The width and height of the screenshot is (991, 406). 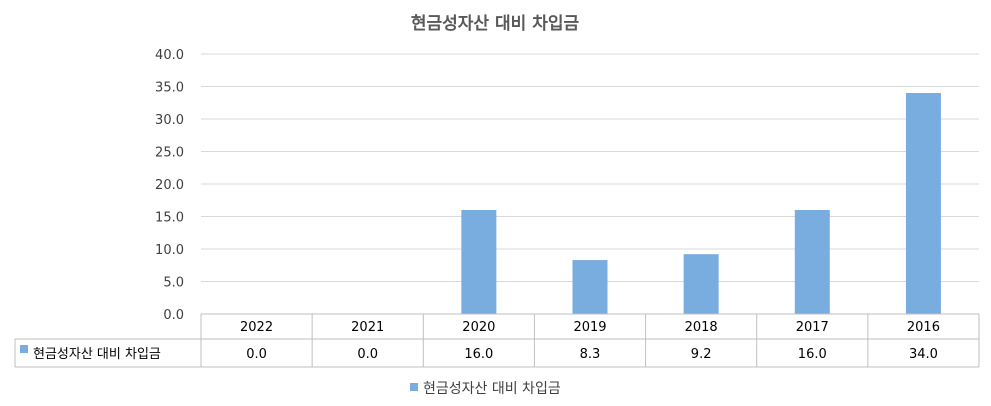 I want to click on legend: 현금성자산 대비 차입금, so click(x=485, y=389).